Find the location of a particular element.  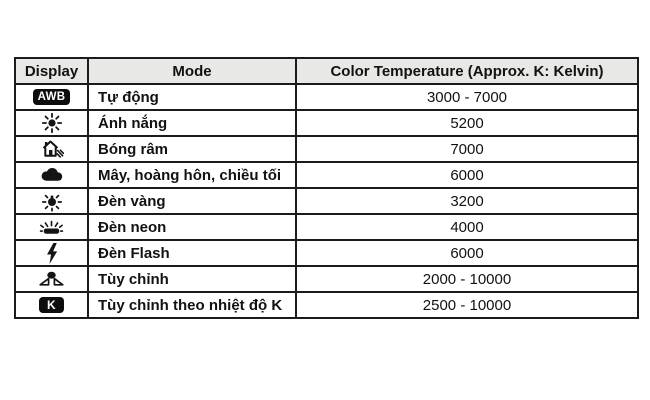

temperature-cell: 3200 is located at coordinates (467, 201).